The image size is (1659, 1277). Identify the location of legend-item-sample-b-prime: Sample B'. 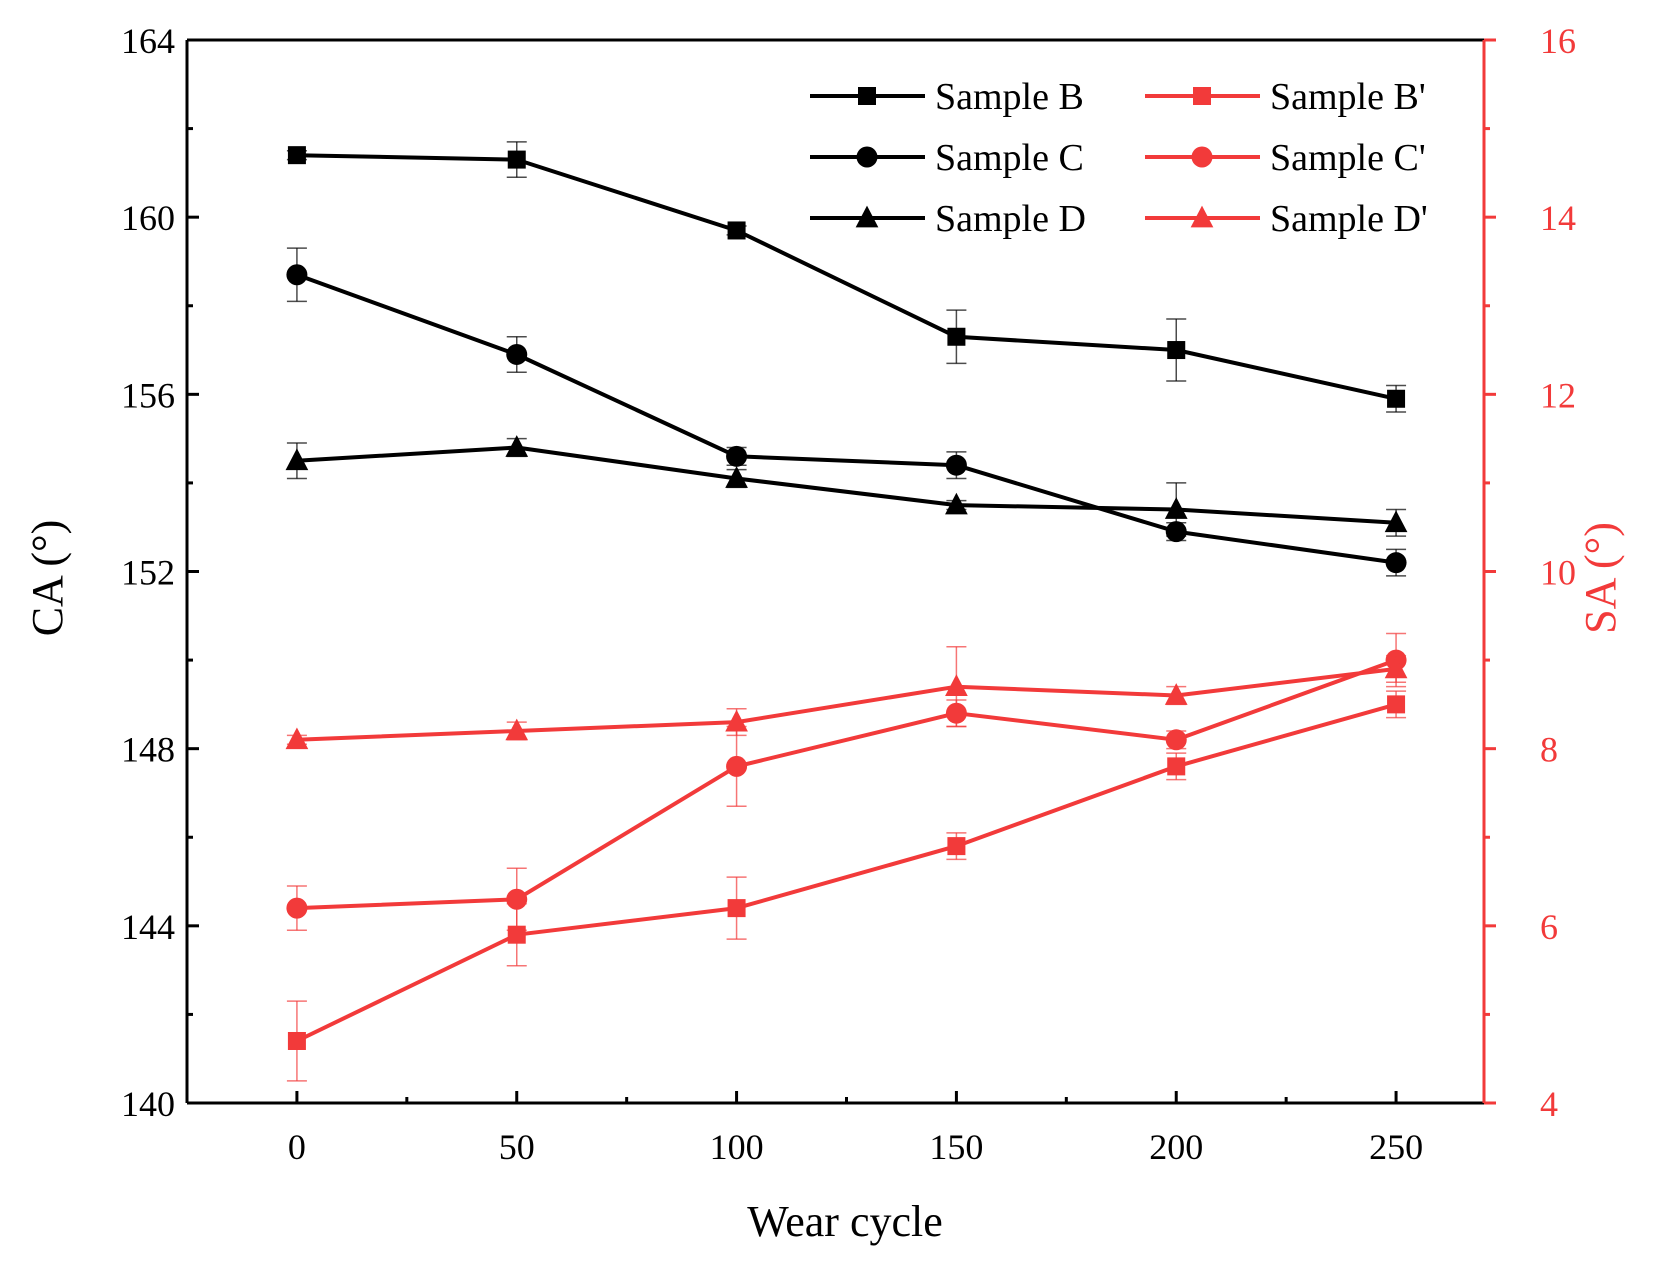
(1285, 97).